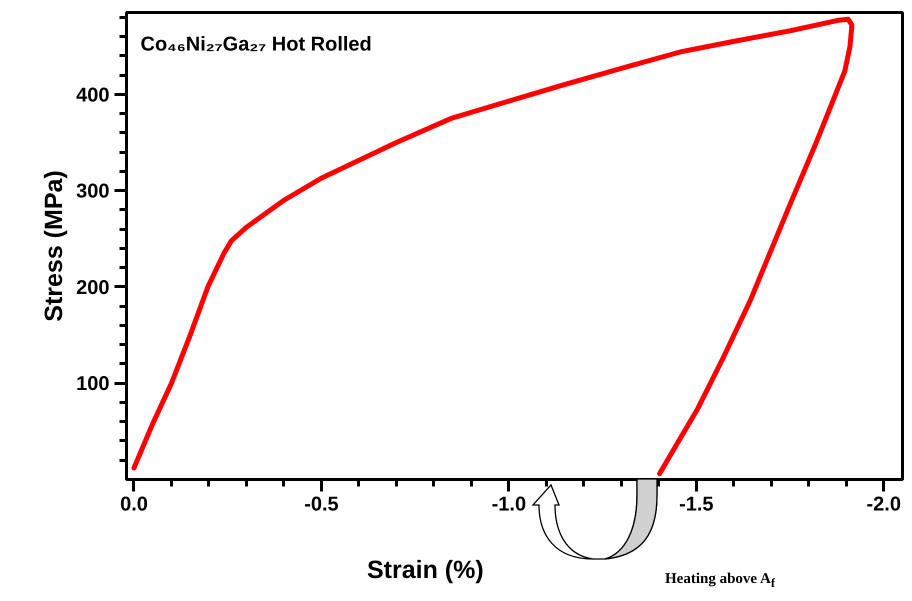 The width and height of the screenshot is (912, 601). Describe the element at coordinates (134, 505) in the screenshot. I see `x-tick-label: 0.0` at that location.